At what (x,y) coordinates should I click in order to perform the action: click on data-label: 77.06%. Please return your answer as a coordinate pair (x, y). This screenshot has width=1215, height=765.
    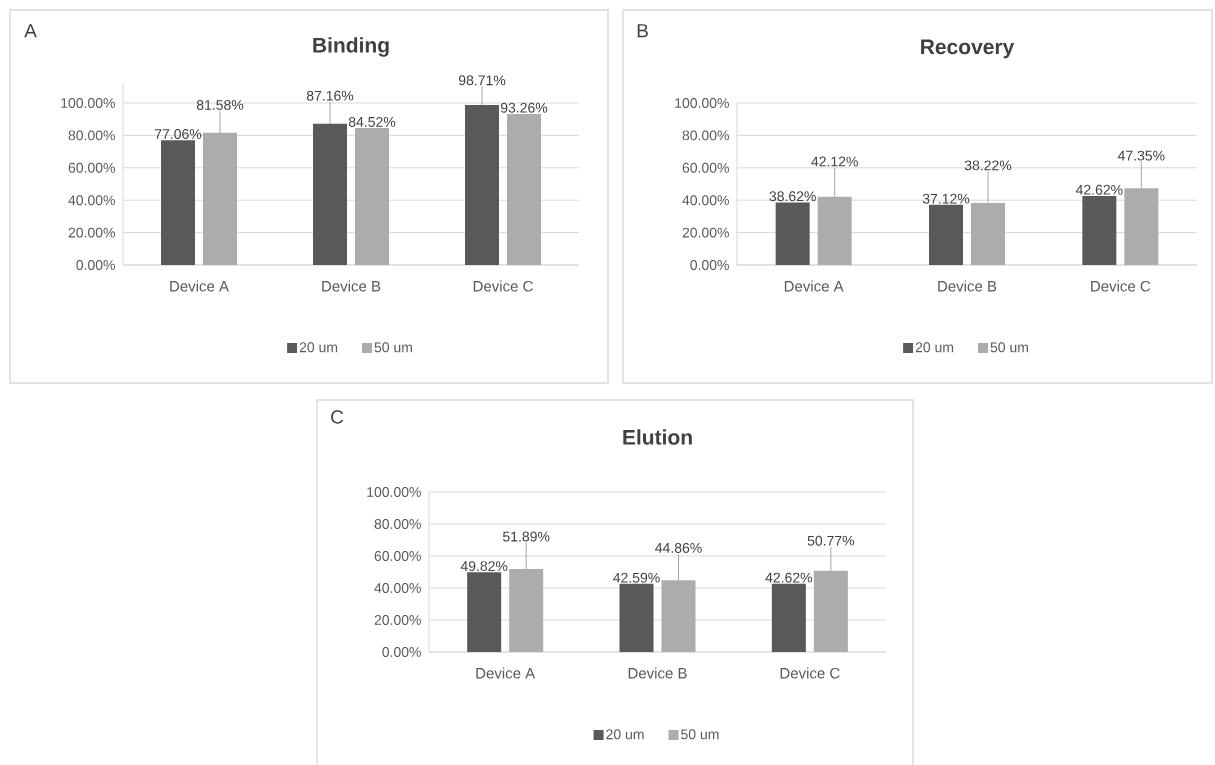
    Looking at the image, I should click on (178, 134).